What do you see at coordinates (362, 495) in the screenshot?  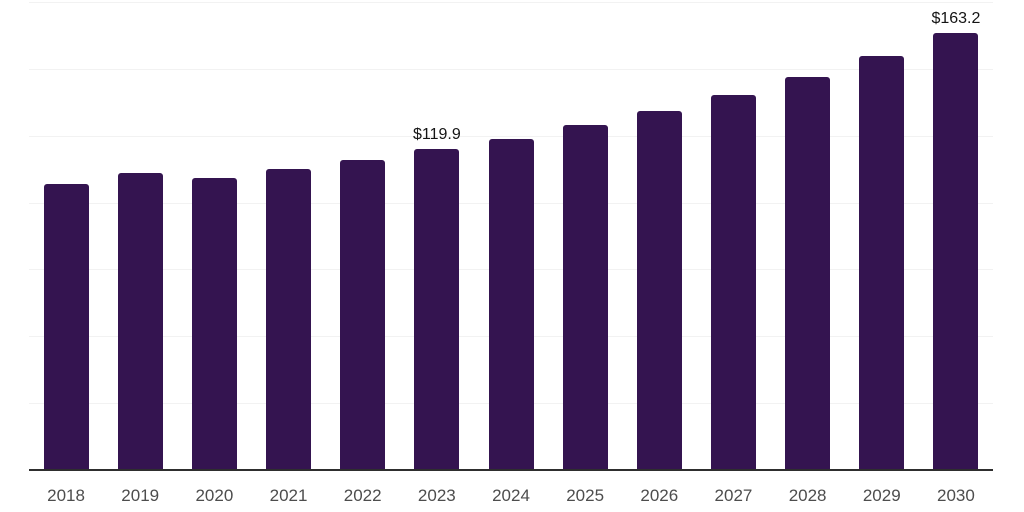 I see `x-tick-label-2022: 2022` at bounding box center [362, 495].